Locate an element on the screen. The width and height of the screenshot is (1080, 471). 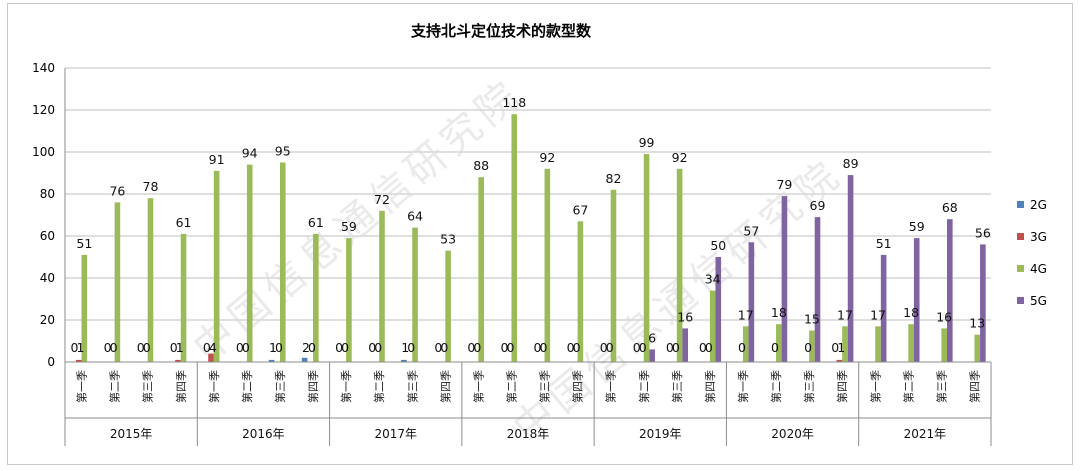
data-label-4g: 18 is located at coordinates (911, 312).